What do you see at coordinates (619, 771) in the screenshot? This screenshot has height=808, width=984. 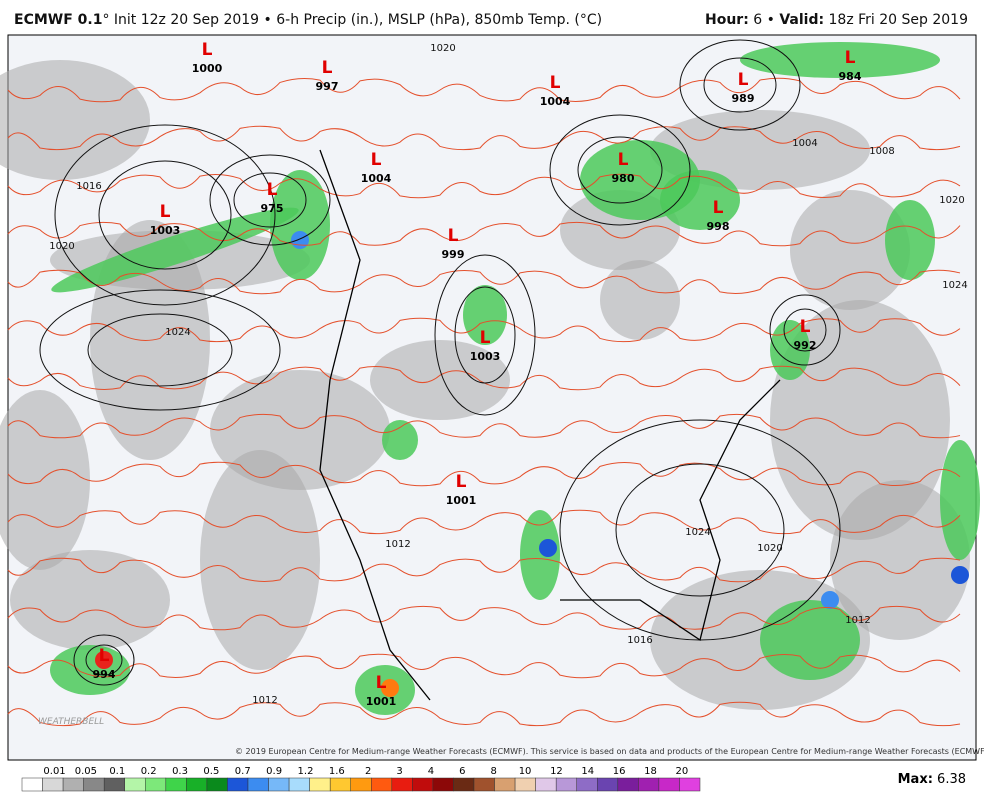 I see `colorbar-tick-label: 16` at bounding box center [619, 771].